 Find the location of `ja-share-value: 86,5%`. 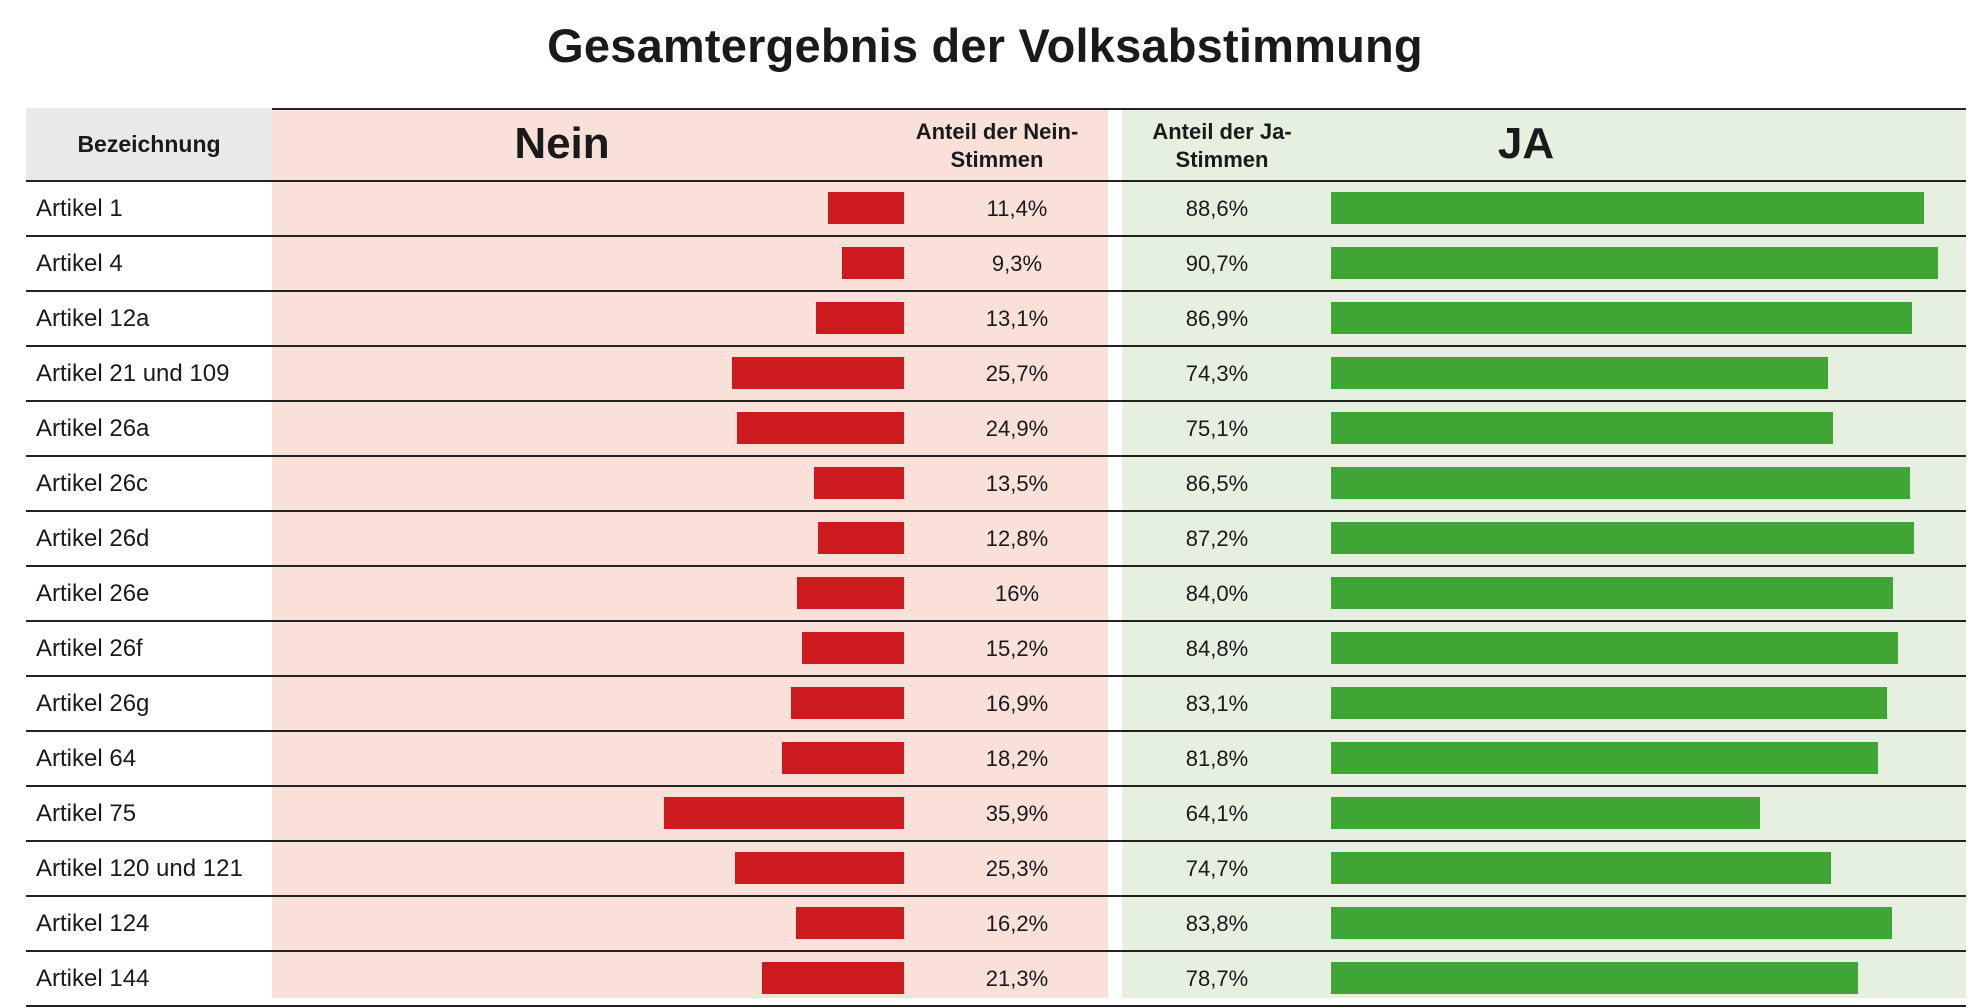

ja-share-value: 86,5% is located at coordinates (1217, 483).